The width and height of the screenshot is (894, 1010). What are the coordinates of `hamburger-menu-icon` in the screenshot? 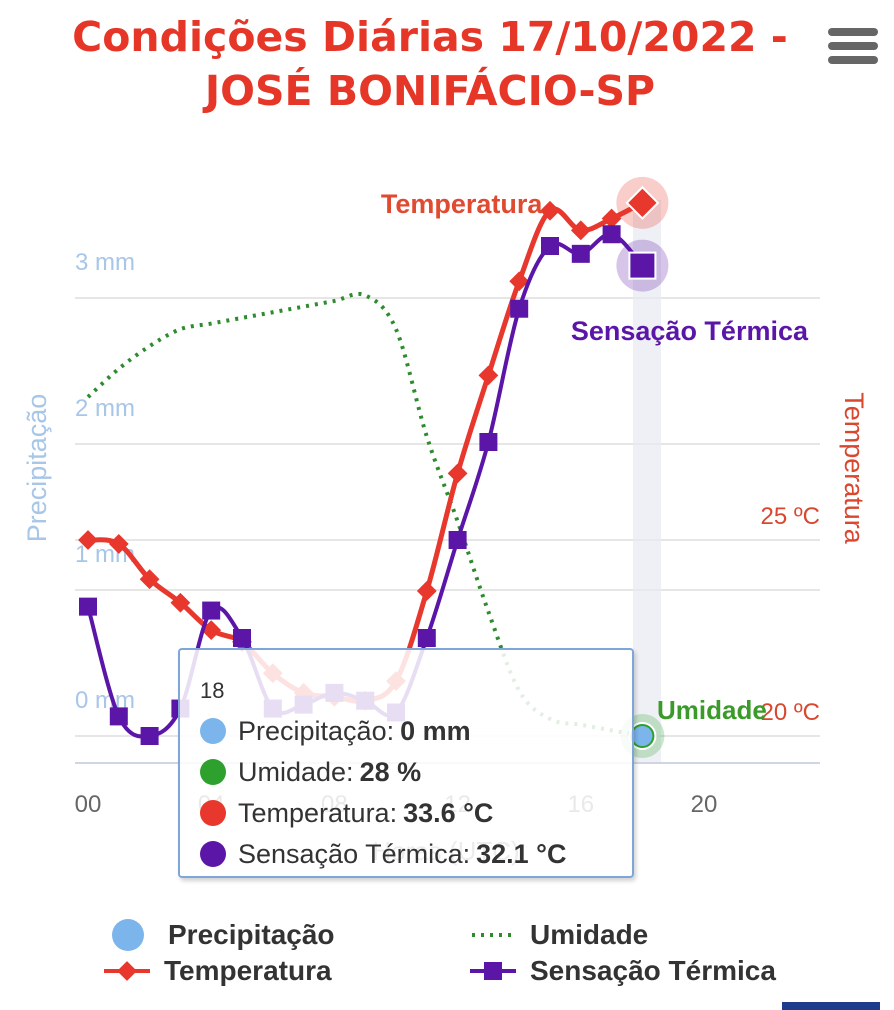 It's located at (853, 48).